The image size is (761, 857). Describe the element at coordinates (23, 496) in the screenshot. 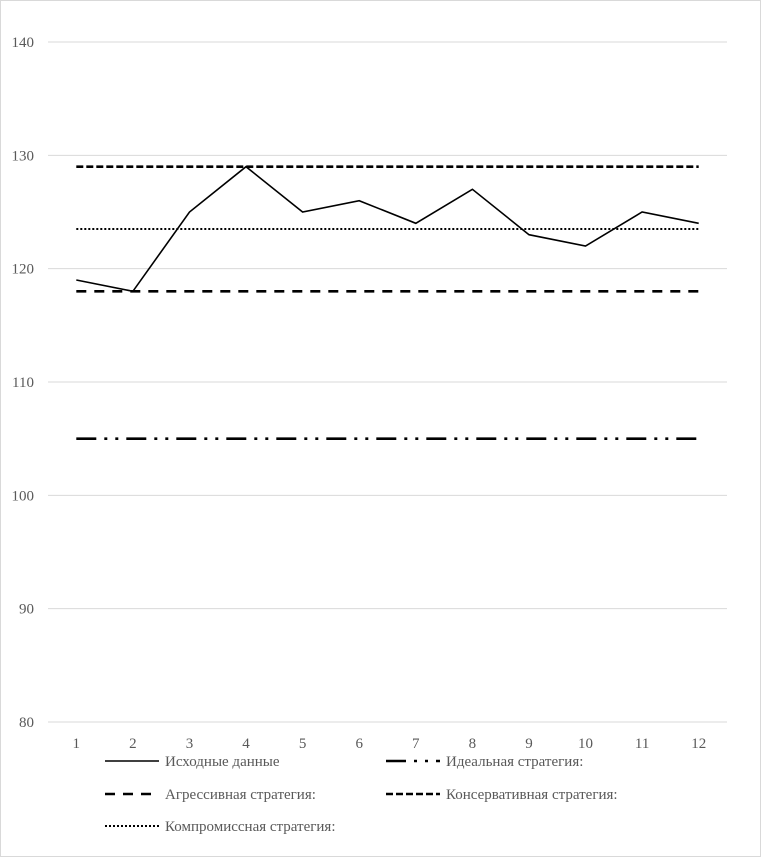

I see `y-tick-label: 100` at that location.